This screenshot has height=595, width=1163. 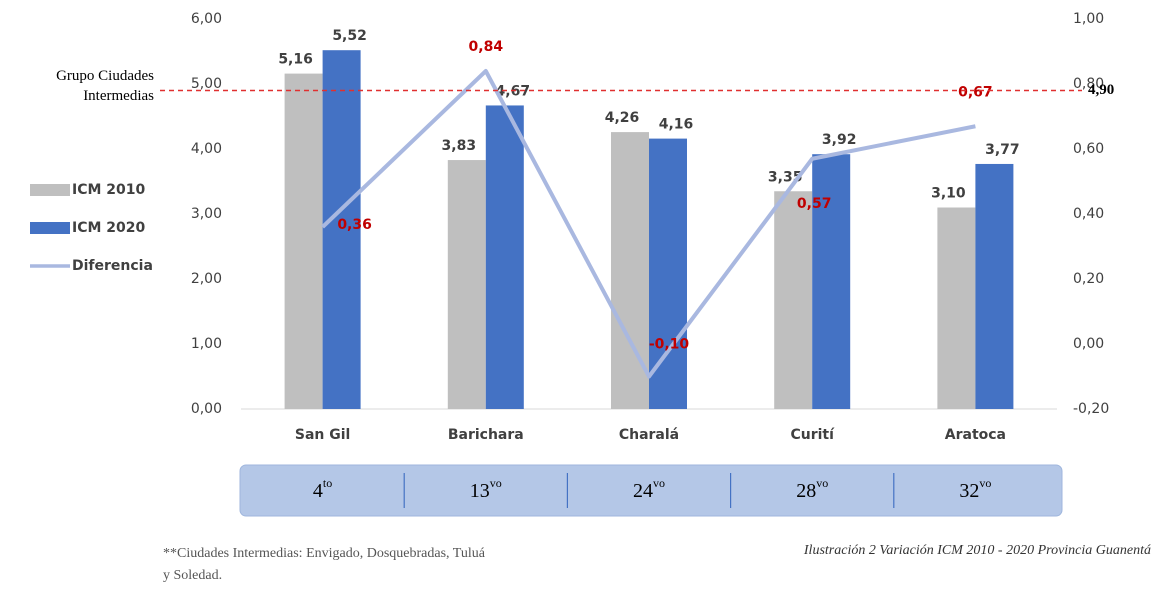 I want to click on reference-label: Grupo Ciudades Intermedias, so click(x=105, y=86).